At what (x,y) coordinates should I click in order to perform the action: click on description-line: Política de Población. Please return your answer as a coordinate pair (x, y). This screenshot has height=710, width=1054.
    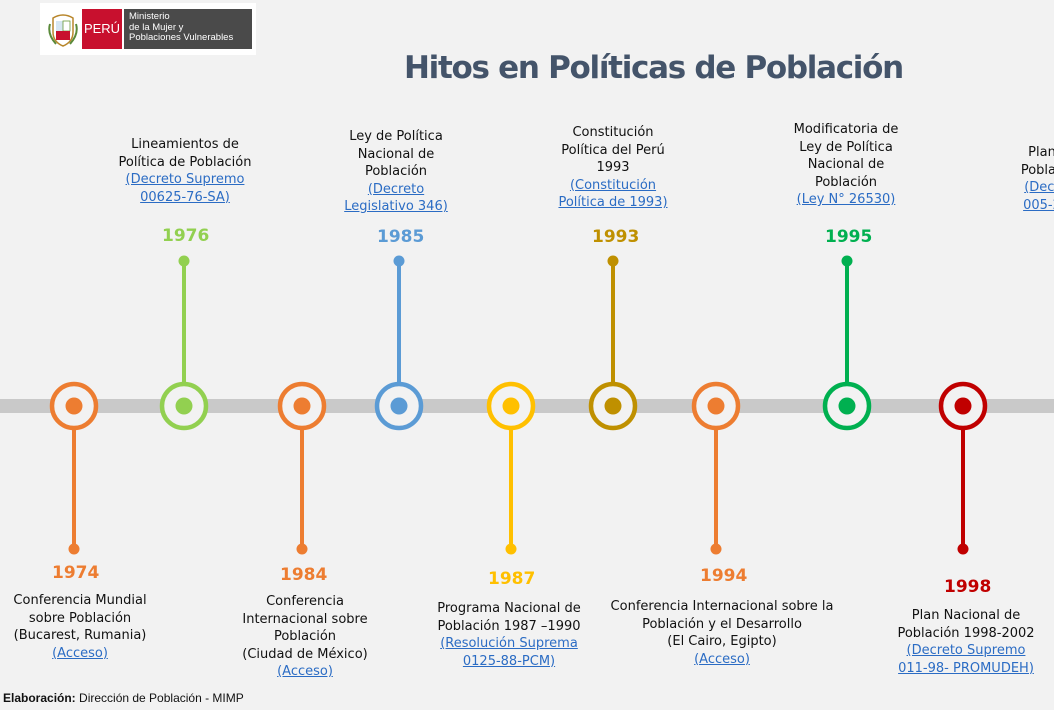
    Looking at the image, I should click on (185, 162).